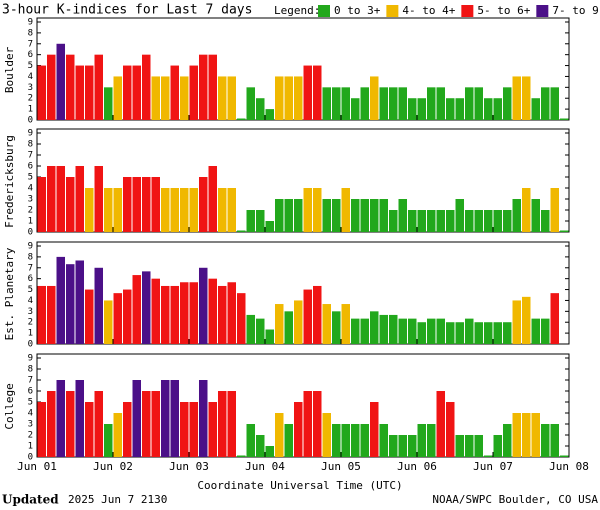 Image resolution: width=600 pixels, height=510 pixels. Describe the element at coordinates (503, 10) in the screenshot. I see `legend-label: 5- to 6+` at that location.